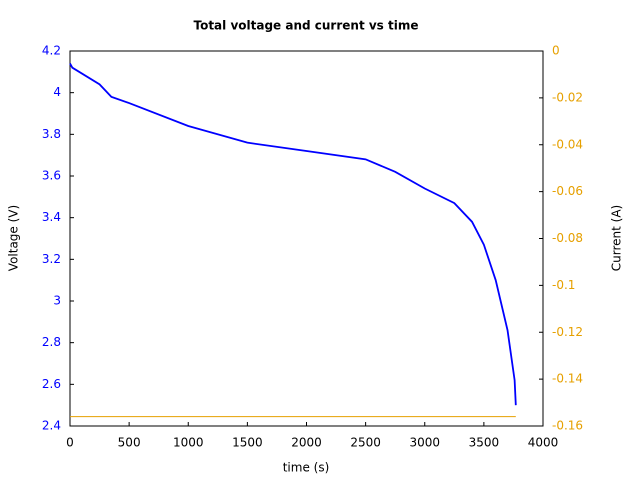  What do you see at coordinates (617, 238) in the screenshot?
I see `y2-axis-label: Current (A)` at bounding box center [617, 238].